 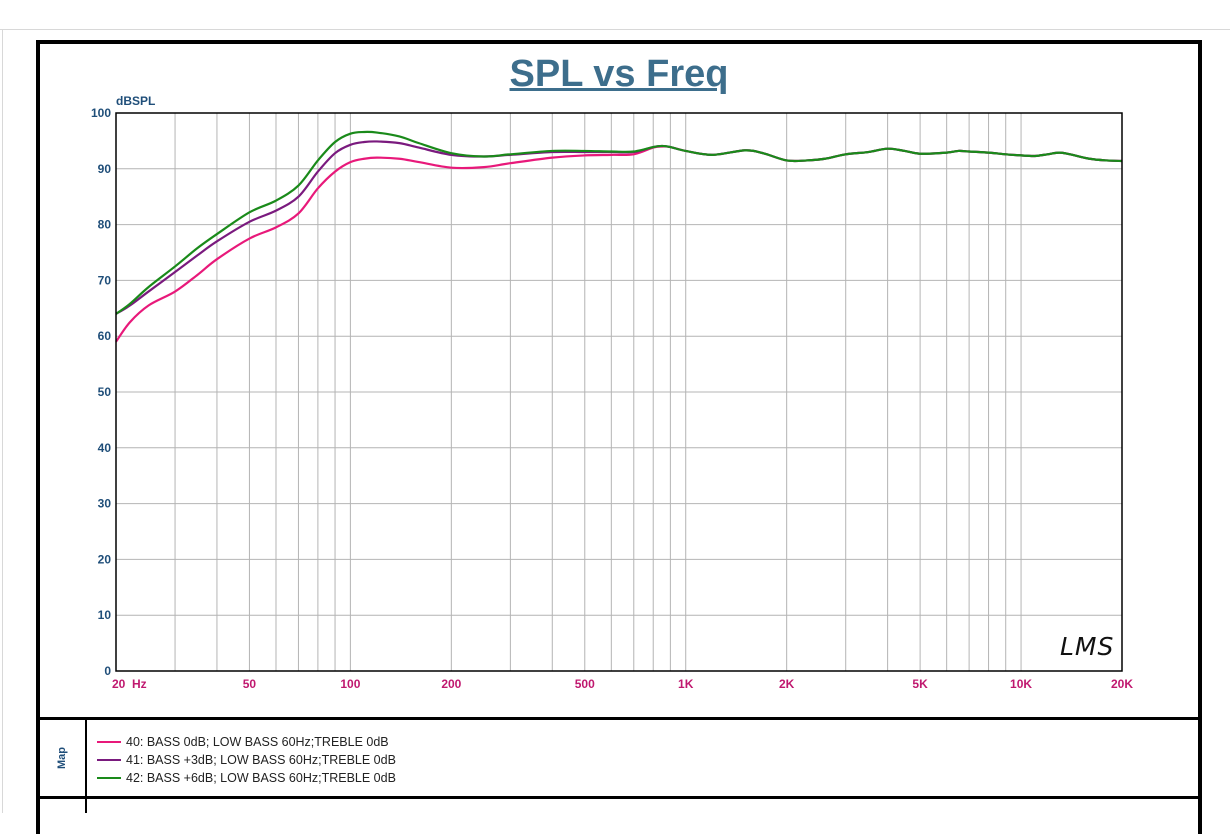 I want to click on map-label: Map, so click(x=62, y=758).